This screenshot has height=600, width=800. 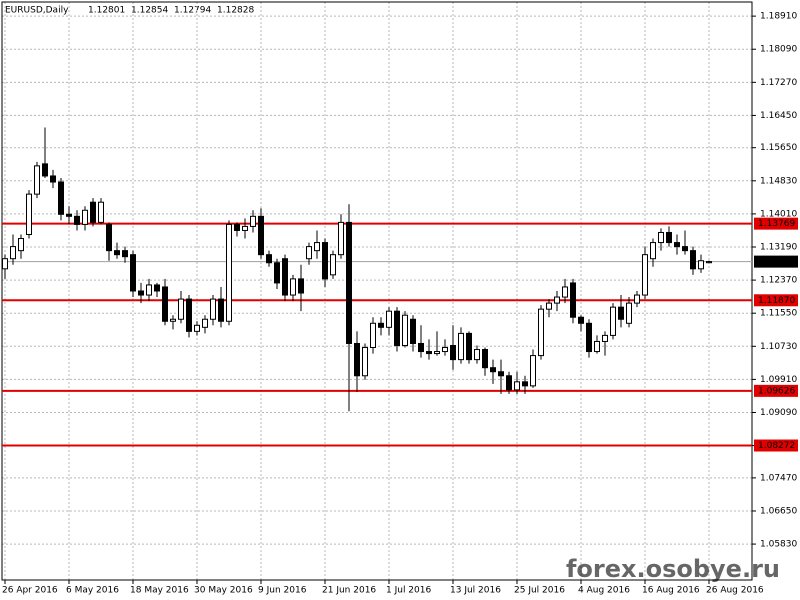 What do you see at coordinates (106, 11) in the screenshot?
I see `header-open: 1.12801` at bounding box center [106, 11].